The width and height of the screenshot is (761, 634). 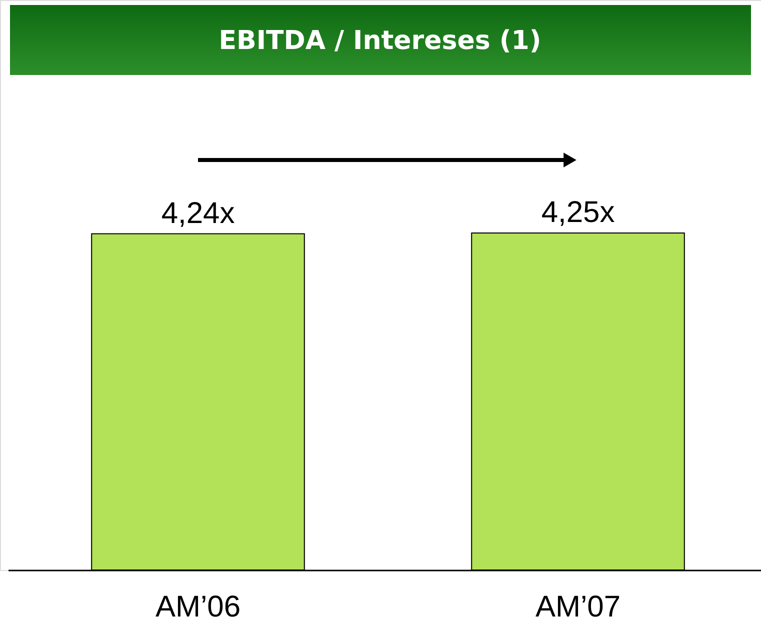 What do you see at coordinates (380, 41) in the screenshot?
I see `chart-title: EBITDA / Intereses (1)` at bounding box center [380, 41].